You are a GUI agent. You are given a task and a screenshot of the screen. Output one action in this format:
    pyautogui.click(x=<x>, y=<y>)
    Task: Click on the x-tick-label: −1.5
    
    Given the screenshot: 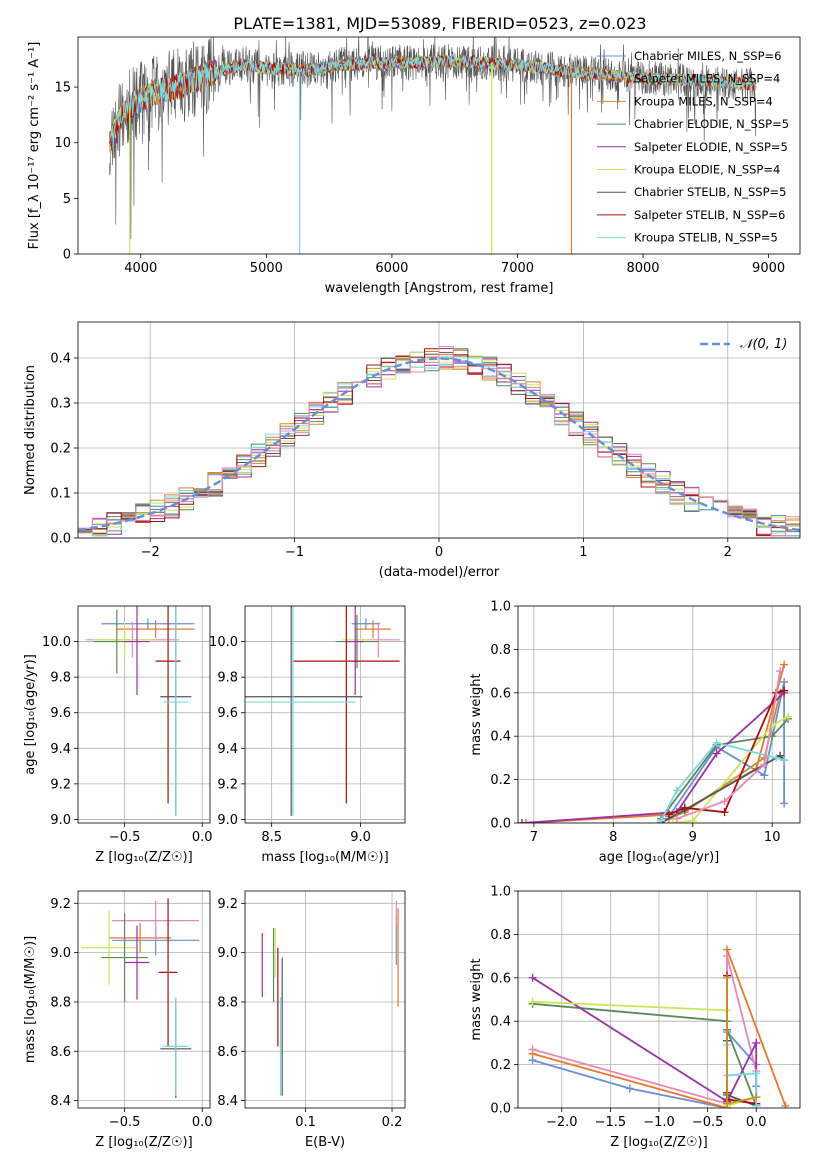 What is the action you would take?
    pyautogui.click(x=611, y=1122)
    